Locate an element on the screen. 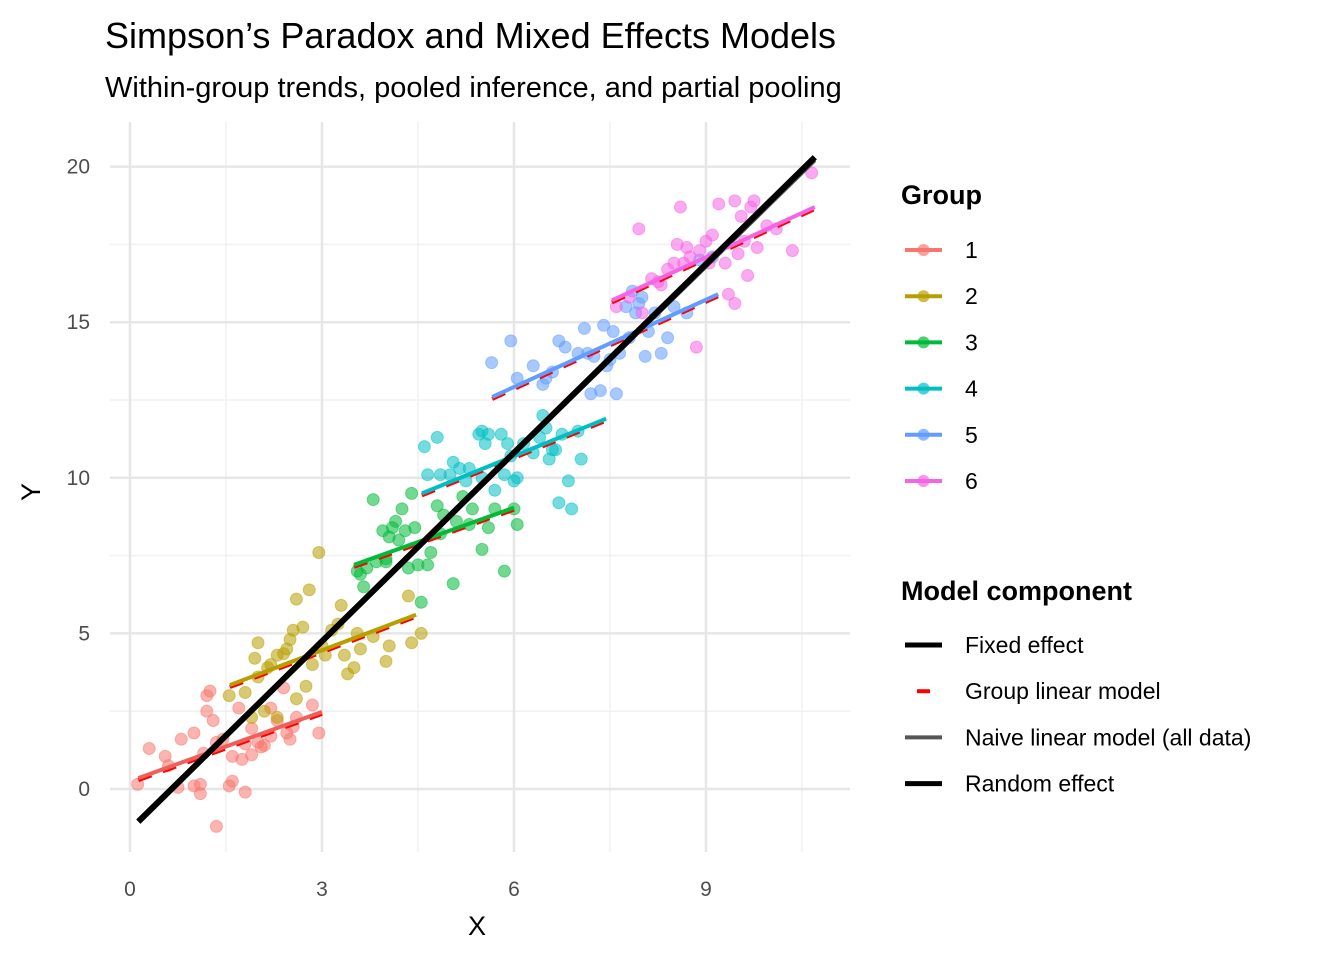  legend-groups: 1 2 3 4 5 6 is located at coordinates (941, 365).